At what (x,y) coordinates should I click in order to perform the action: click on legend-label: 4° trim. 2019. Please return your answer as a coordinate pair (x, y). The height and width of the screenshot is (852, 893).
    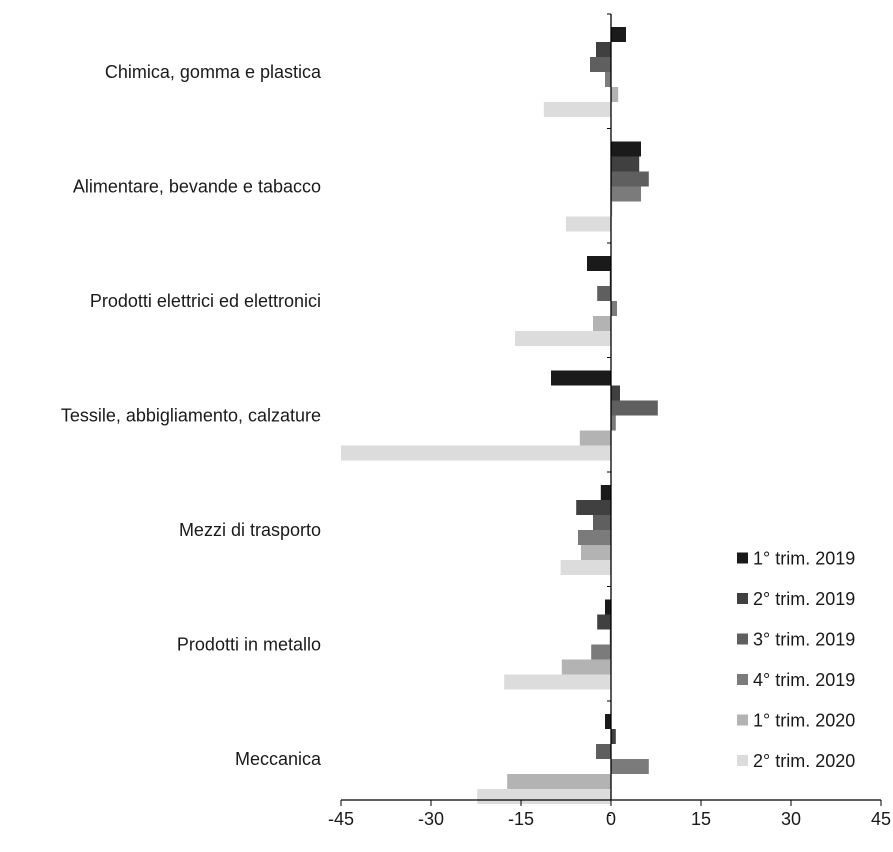
    Looking at the image, I should click on (804, 680).